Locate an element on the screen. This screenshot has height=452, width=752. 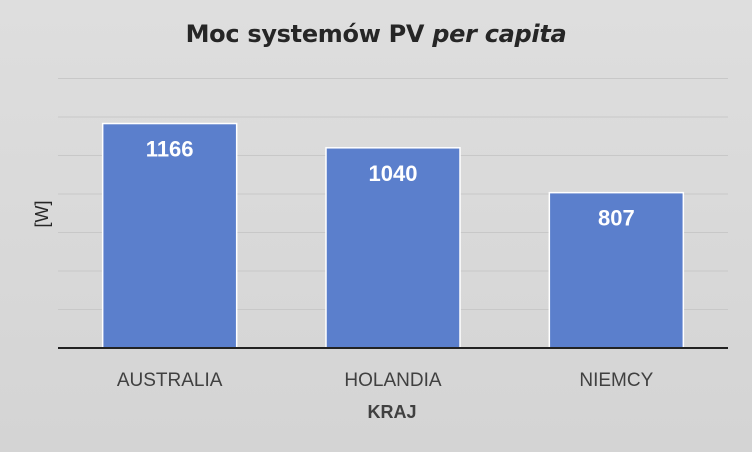
chart-title-main: Moc systemów PV is located at coordinates (305, 34).